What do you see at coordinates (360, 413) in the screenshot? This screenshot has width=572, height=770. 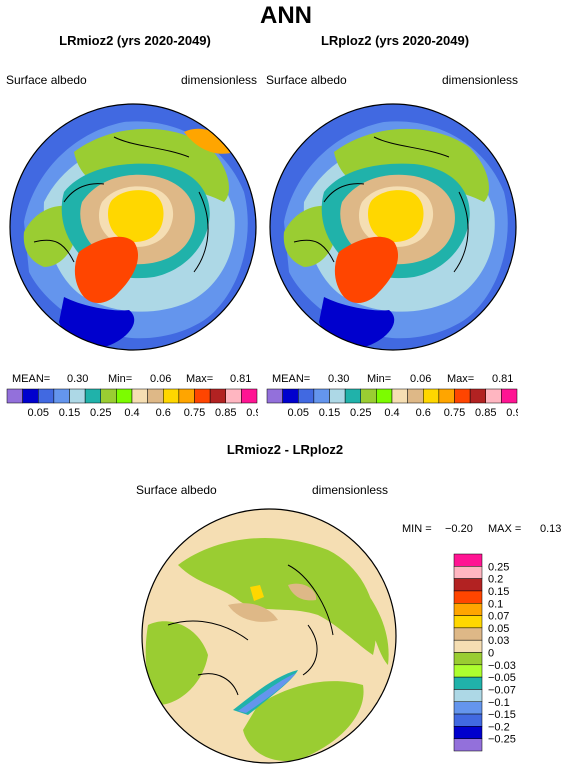 I see `colorbar-2-tick-label: 0.25` at bounding box center [360, 413].